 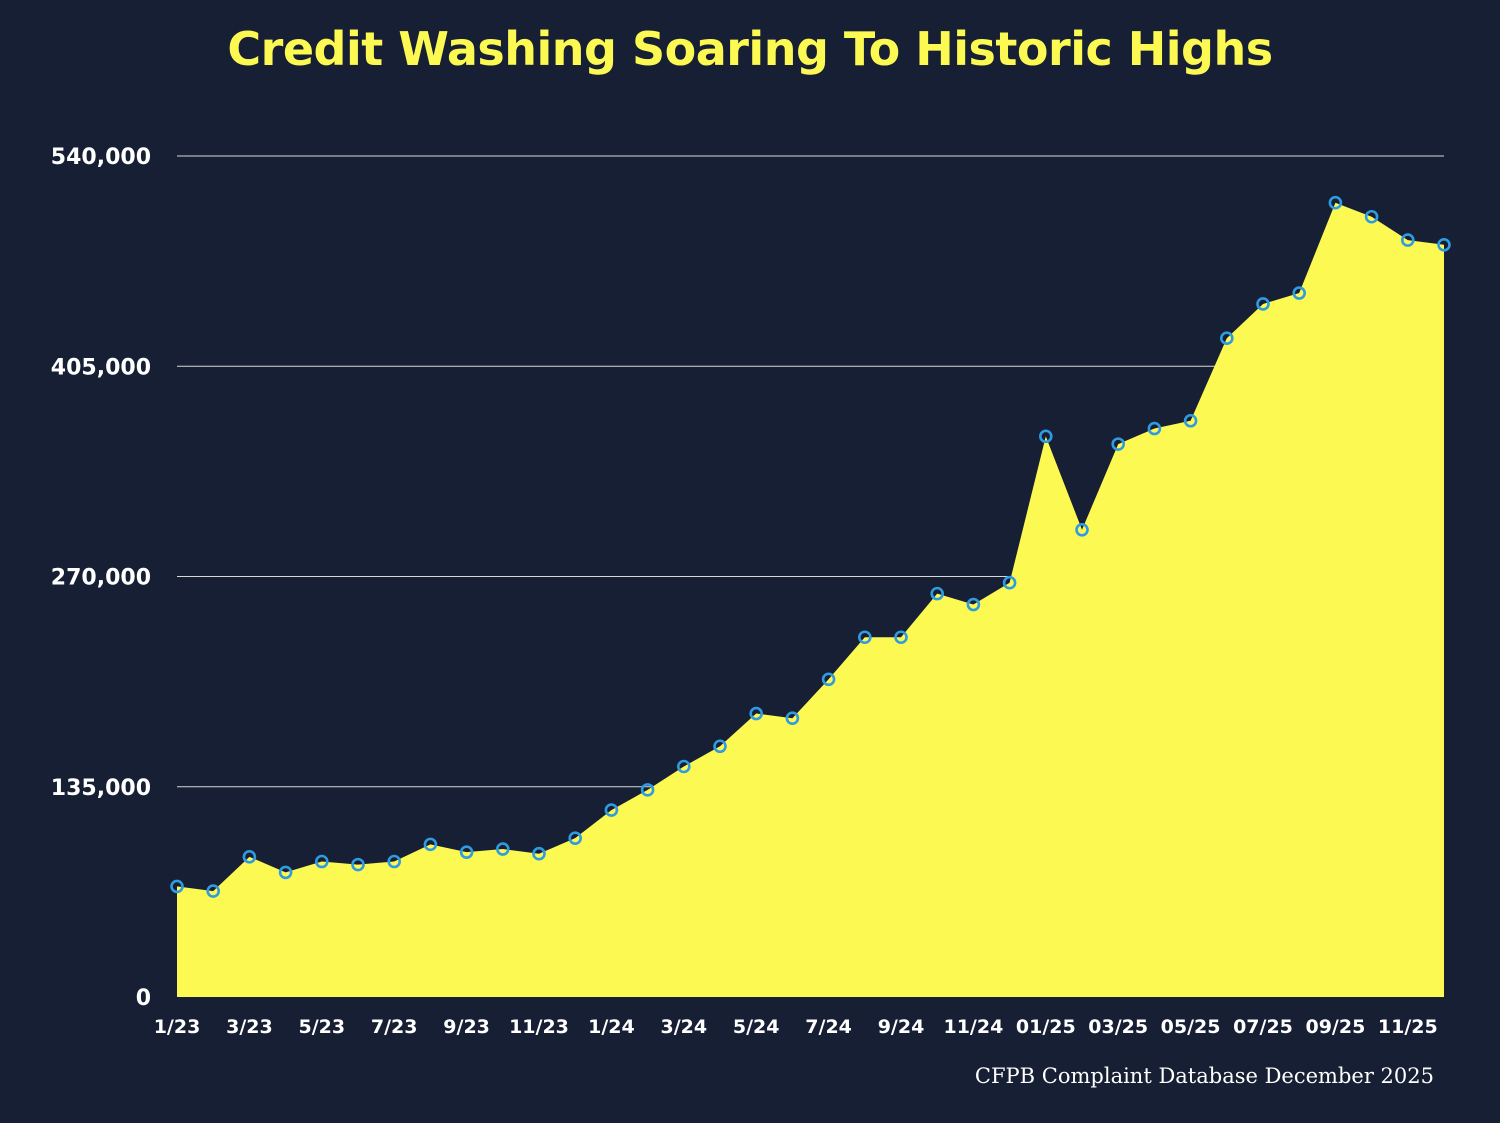 What do you see at coordinates (1118, 1027) in the screenshot?
I see `x-tick-label: 03/25` at bounding box center [1118, 1027].